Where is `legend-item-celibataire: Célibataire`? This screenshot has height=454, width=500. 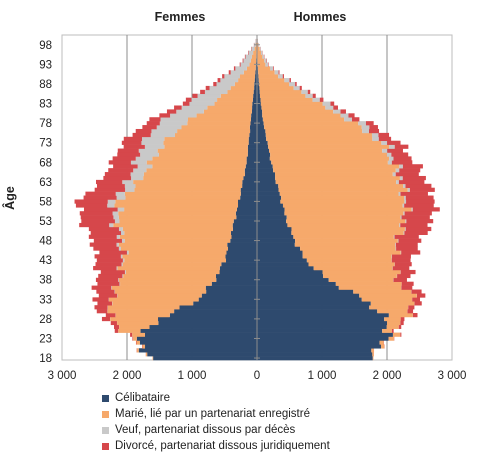 legend-item-celibataire: Célibataire is located at coordinates (216, 398).